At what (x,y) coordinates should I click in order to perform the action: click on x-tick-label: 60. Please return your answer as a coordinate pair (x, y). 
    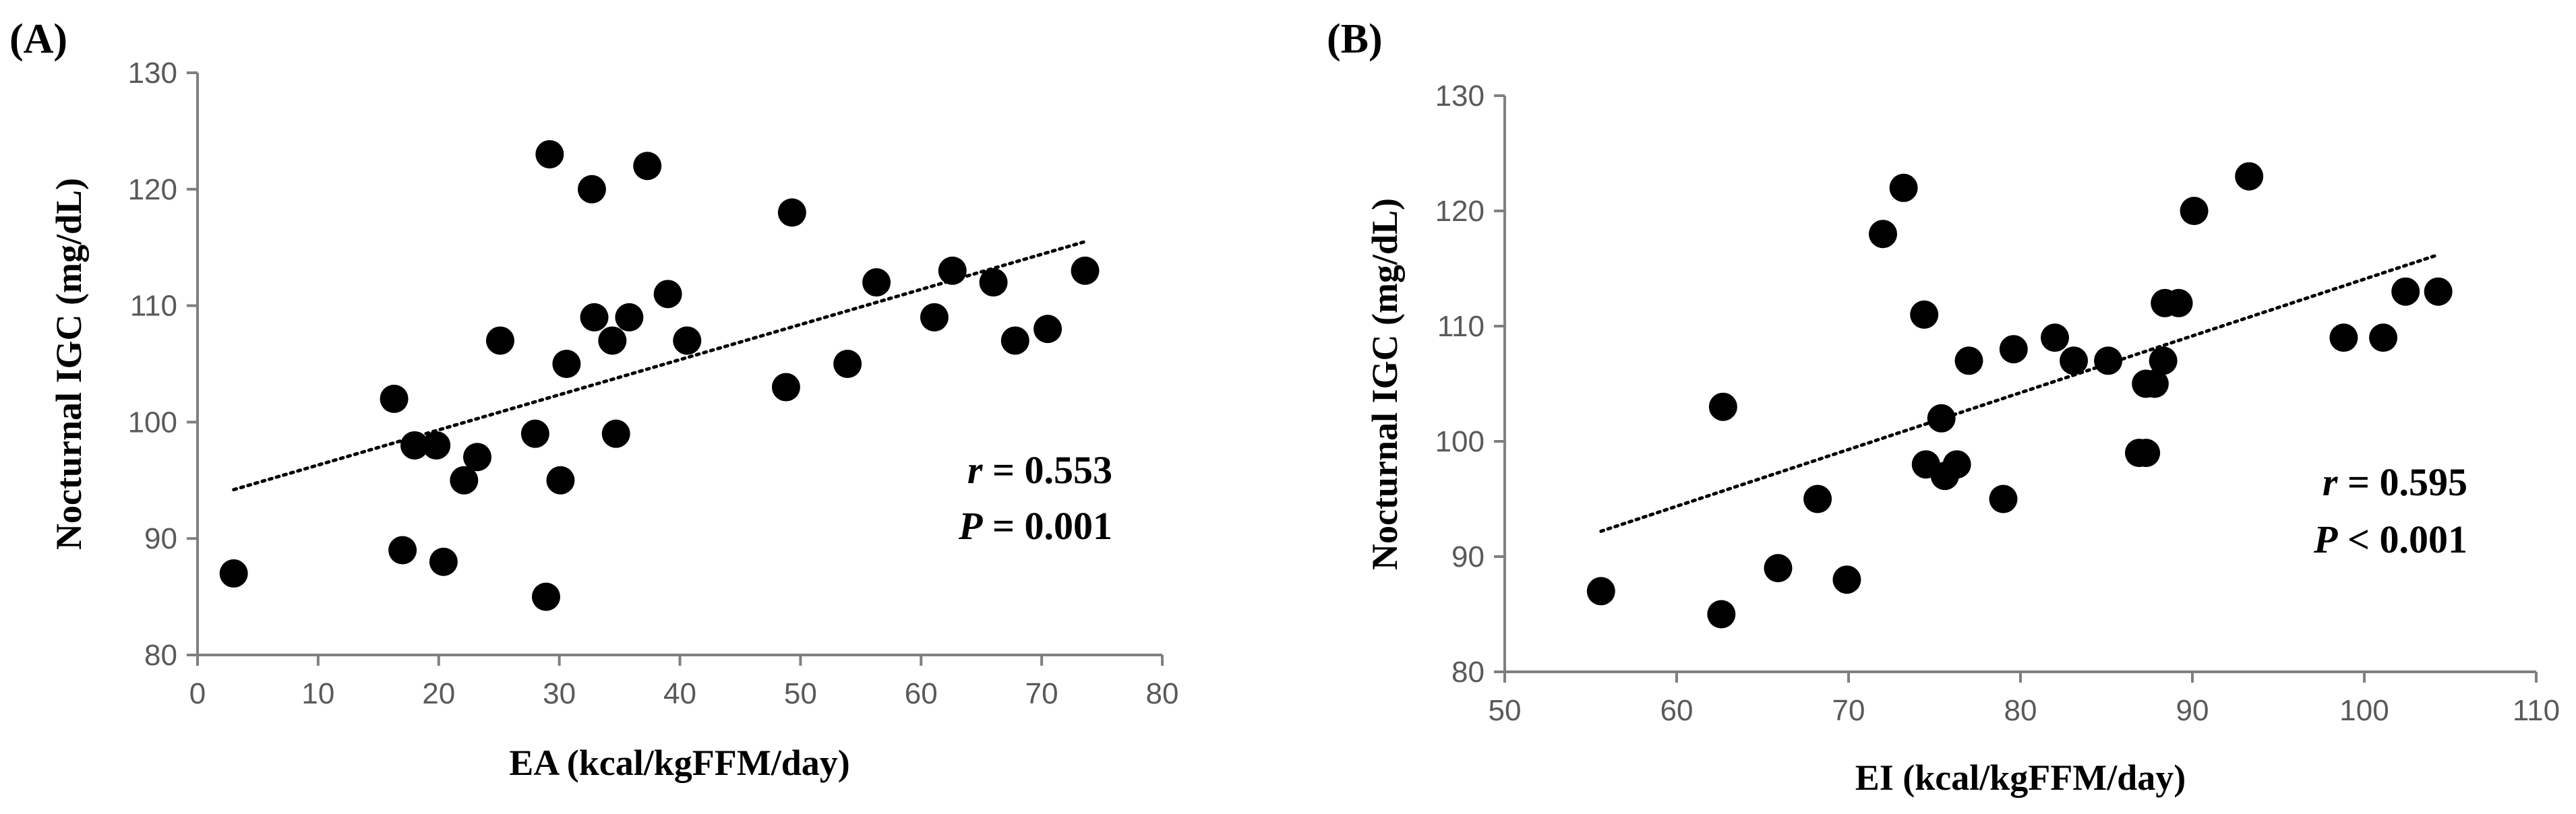
    Looking at the image, I should click on (1677, 710).